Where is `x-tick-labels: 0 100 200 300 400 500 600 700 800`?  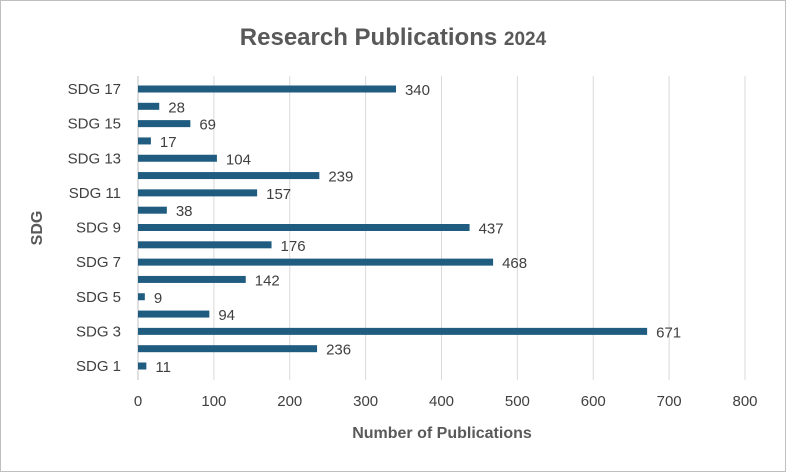 x-tick-labels: 0 100 200 300 400 500 600 700 800 is located at coordinates (446, 401).